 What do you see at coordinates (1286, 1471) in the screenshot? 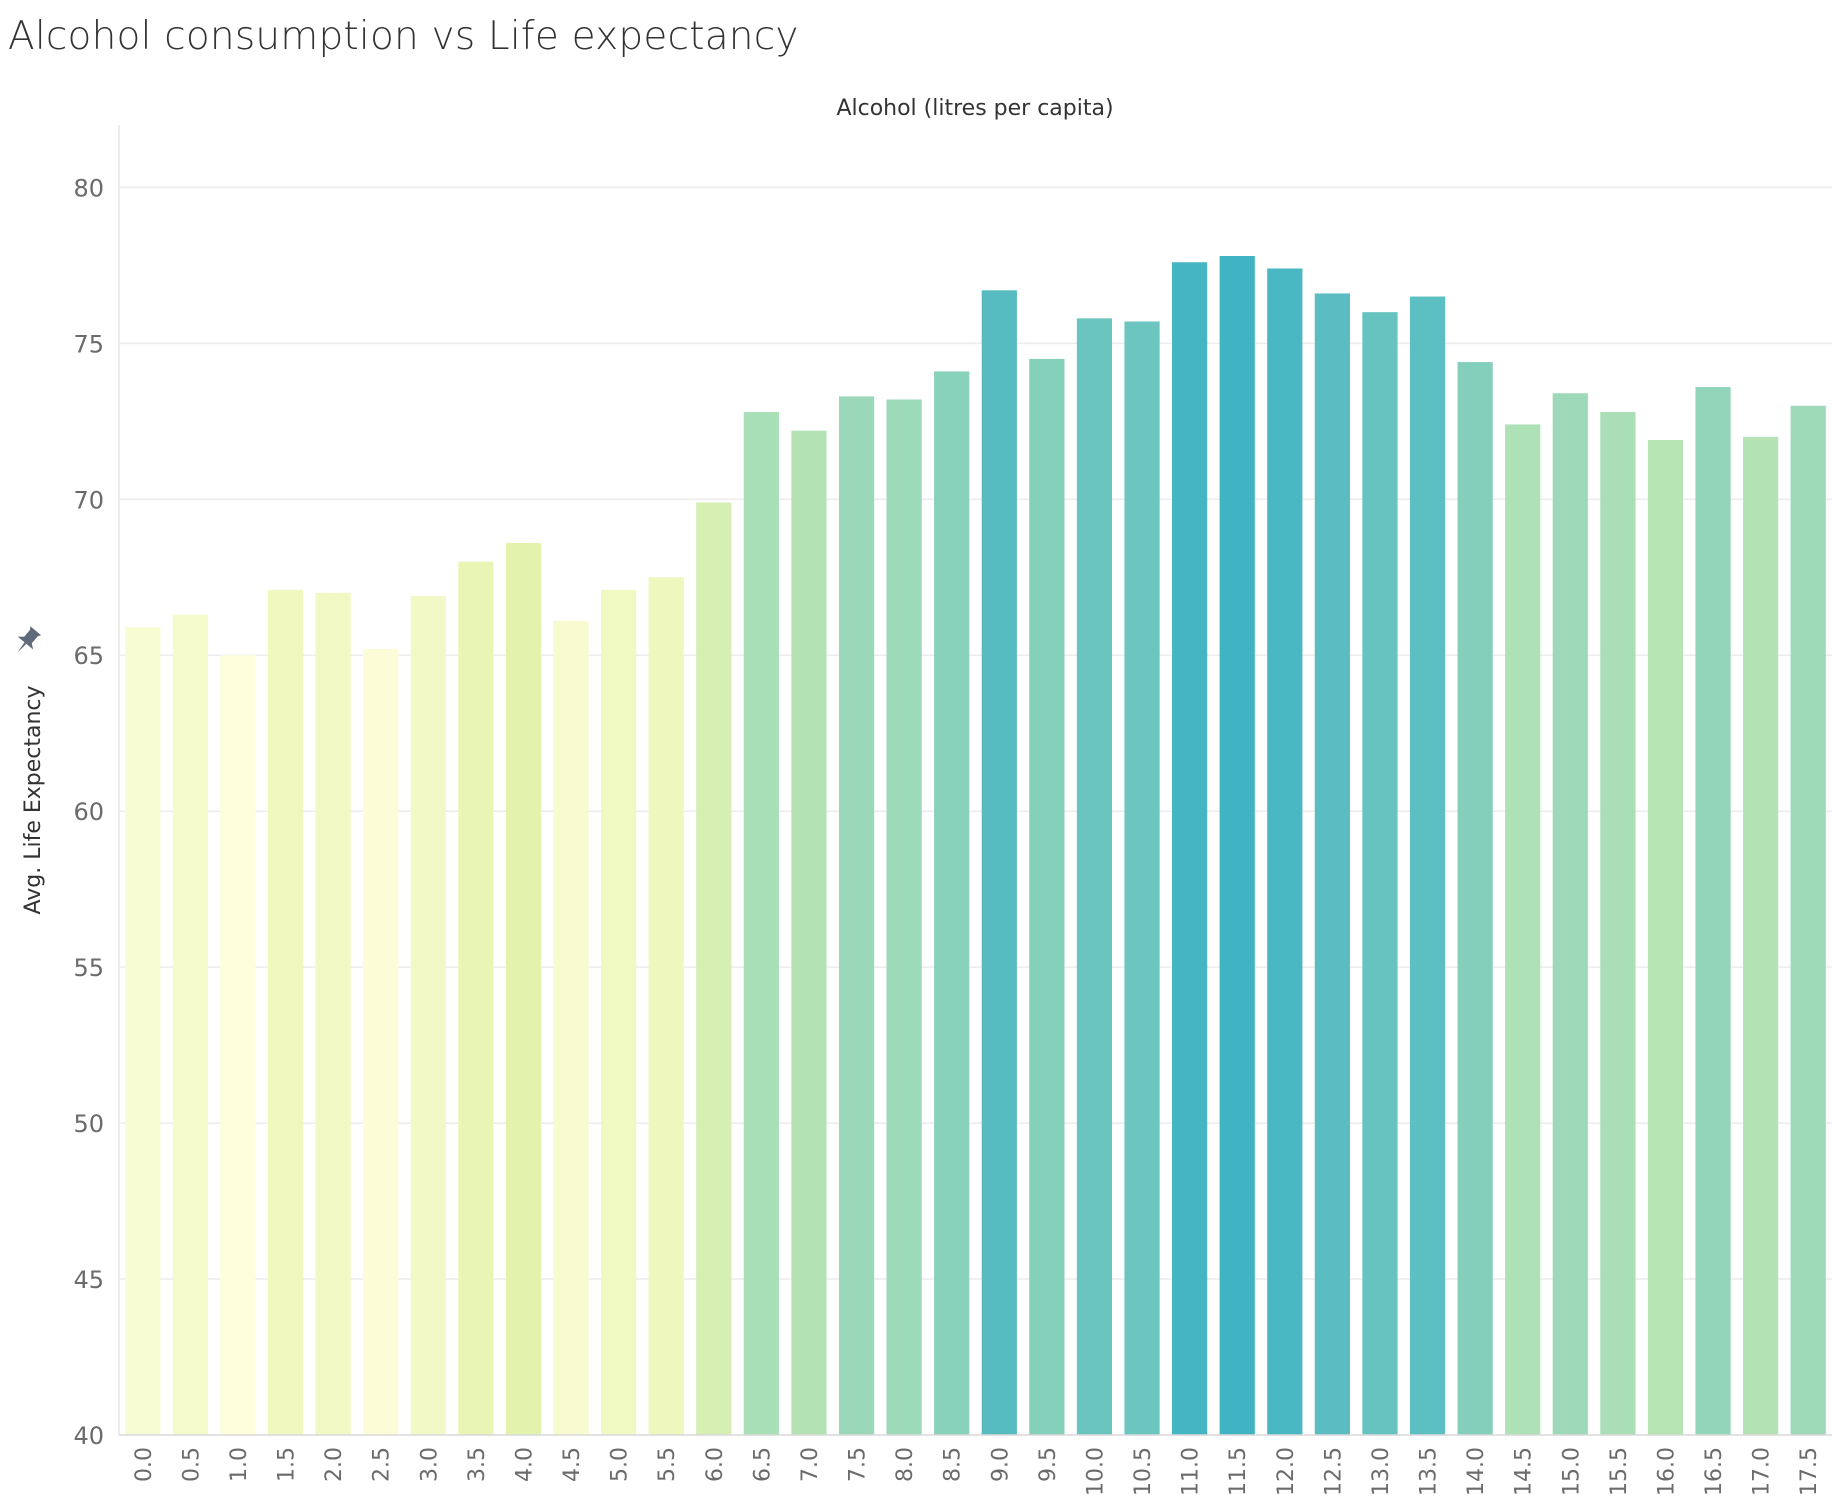
I see `x-tick-label: 12.0` at bounding box center [1286, 1471].